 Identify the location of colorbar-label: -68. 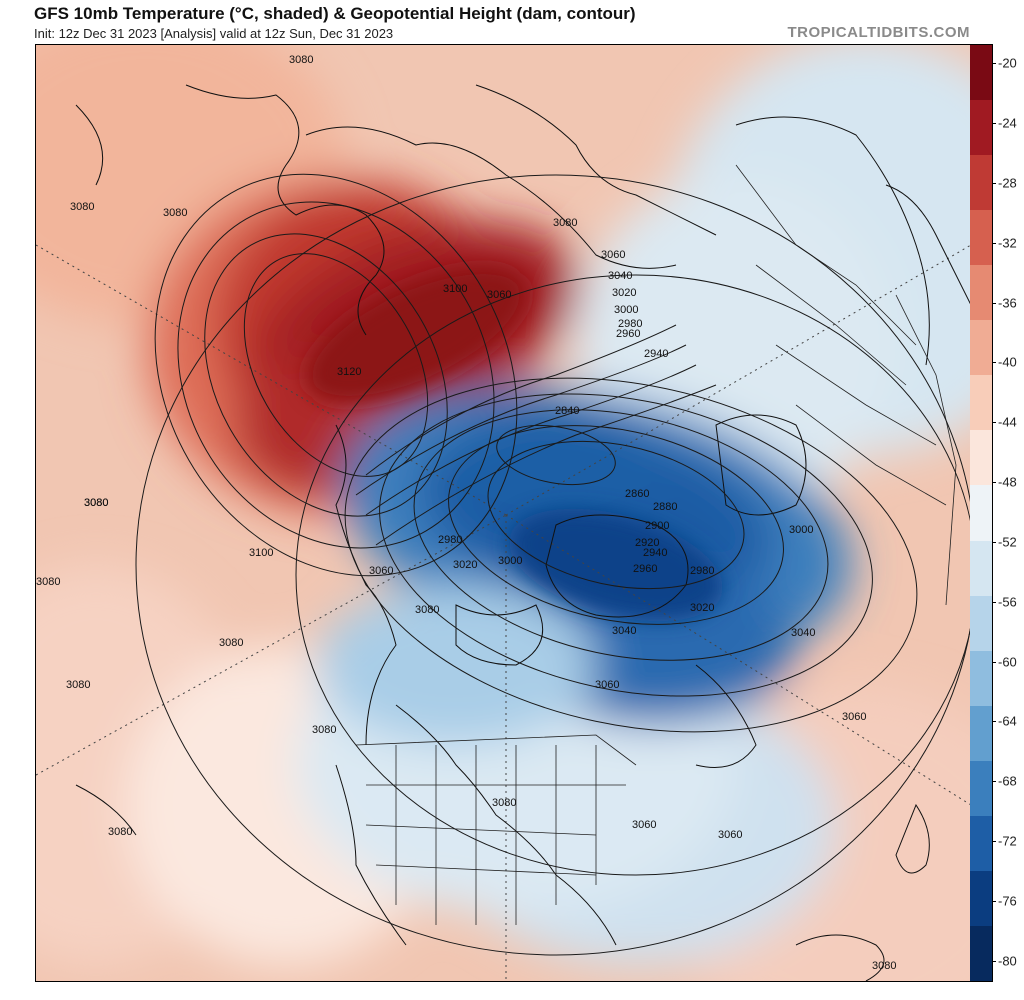
(1007, 781).